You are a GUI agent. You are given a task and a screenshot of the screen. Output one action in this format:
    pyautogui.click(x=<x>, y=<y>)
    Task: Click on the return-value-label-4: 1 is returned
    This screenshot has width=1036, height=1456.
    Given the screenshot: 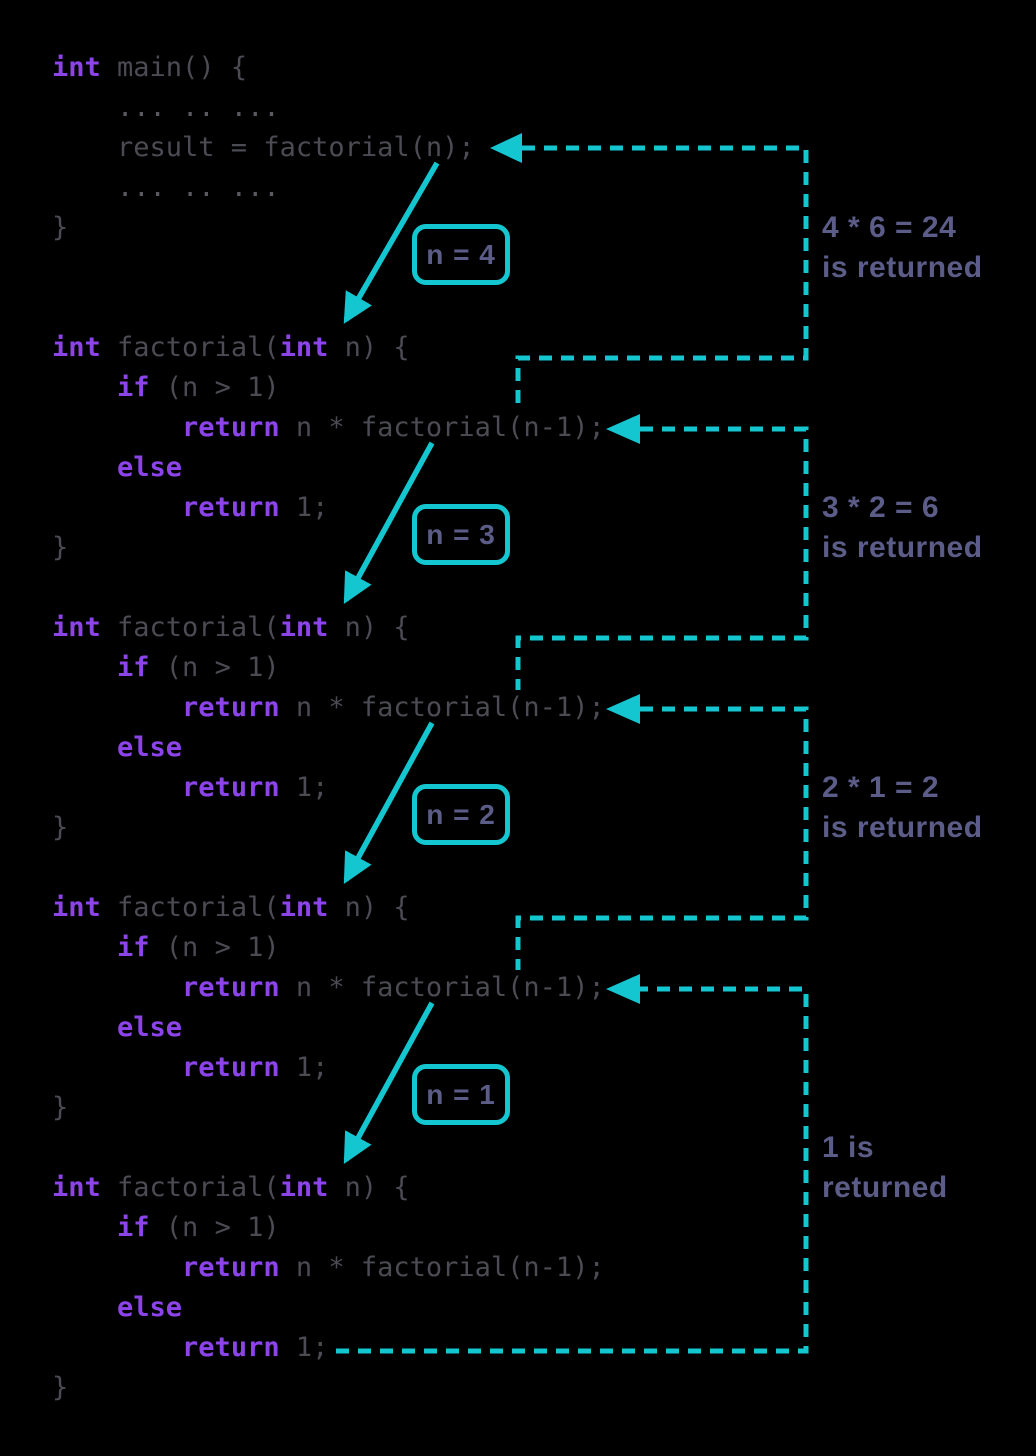 What is the action you would take?
    pyautogui.click(x=885, y=1167)
    